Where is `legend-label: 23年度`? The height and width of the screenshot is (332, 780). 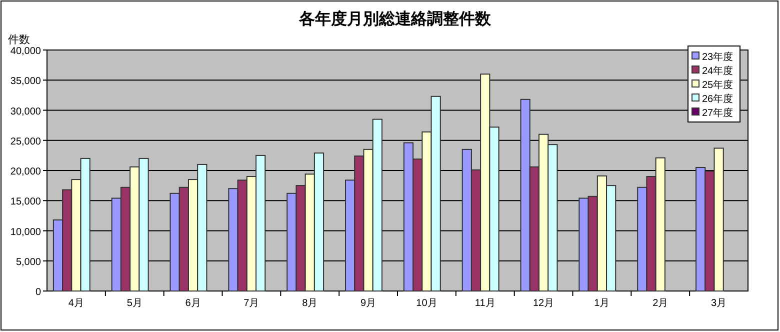 legend-label: 23年度 is located at coordinates (718, 57).